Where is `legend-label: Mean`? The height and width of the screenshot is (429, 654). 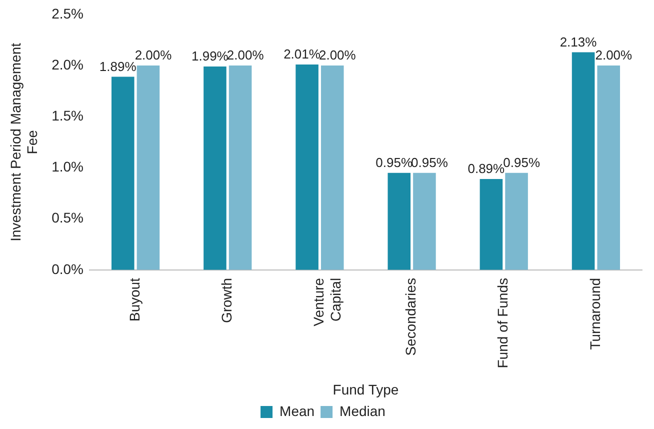 legend-label: Mean is located at coordinates (297, 410).